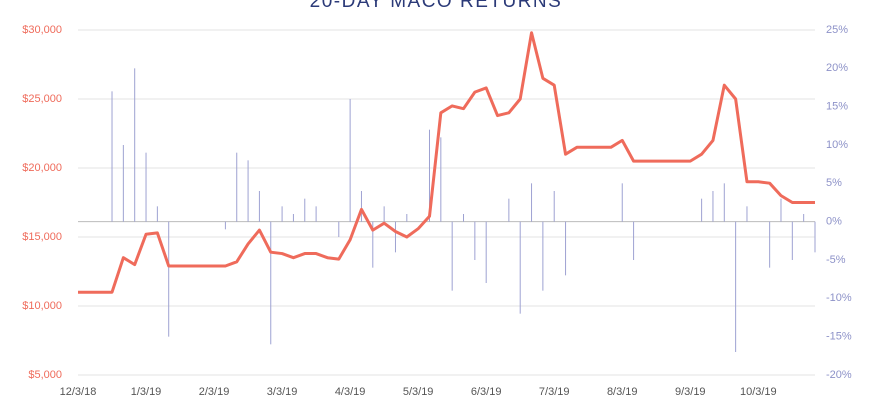 The image size is (872, 401). What do you see at coordinates (837, 68) in the screenshot?
I see `y2-tick-label: 20%` at bounding box center [837, 68].